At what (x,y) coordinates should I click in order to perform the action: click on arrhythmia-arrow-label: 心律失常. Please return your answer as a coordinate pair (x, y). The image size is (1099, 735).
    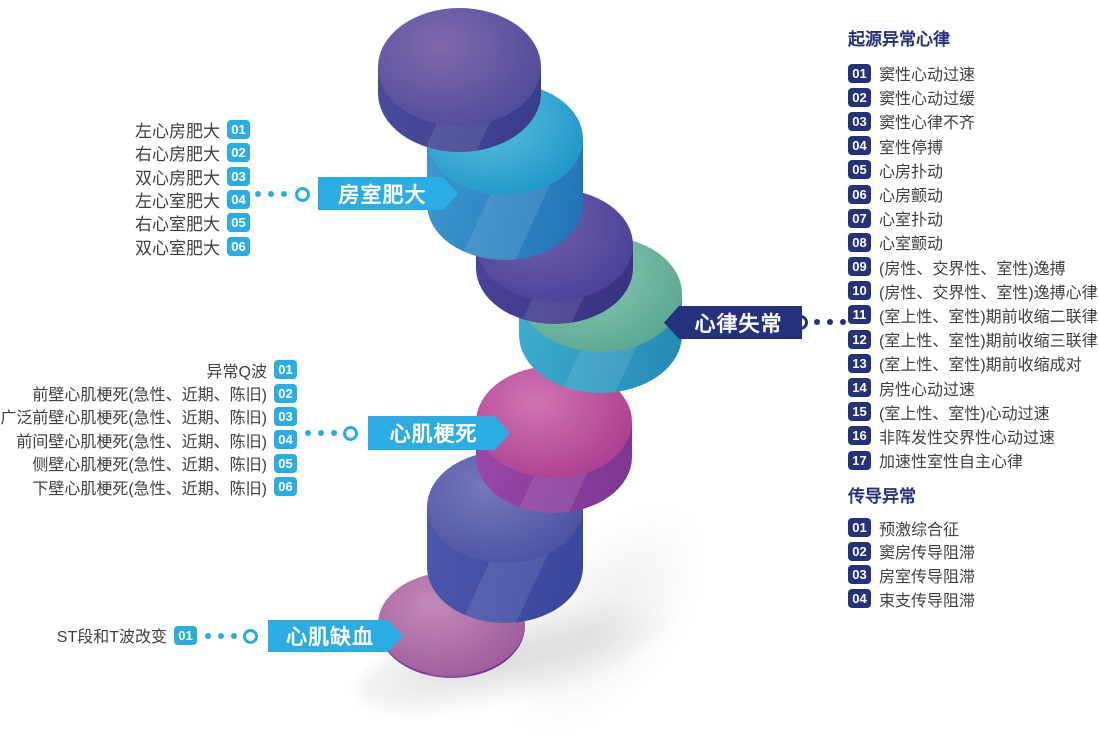
    Looking at the image, I should click on (733, 322).